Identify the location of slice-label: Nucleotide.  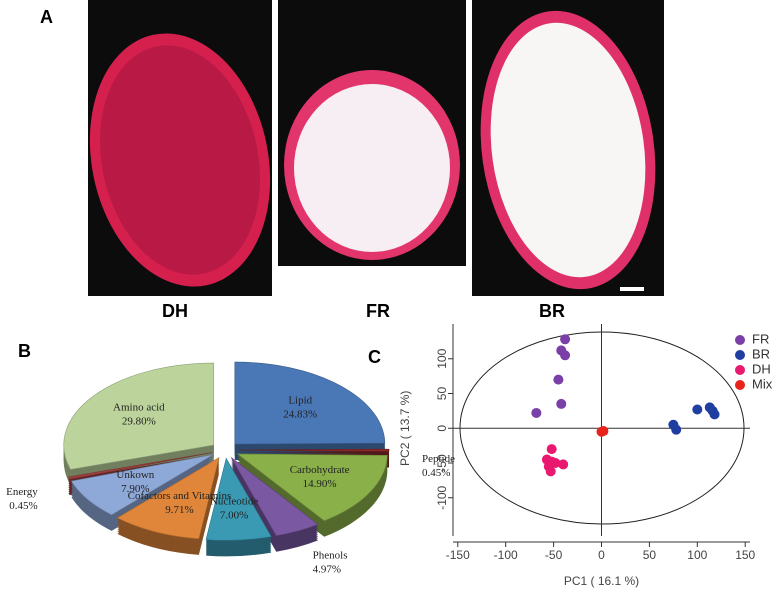
(234, 502).